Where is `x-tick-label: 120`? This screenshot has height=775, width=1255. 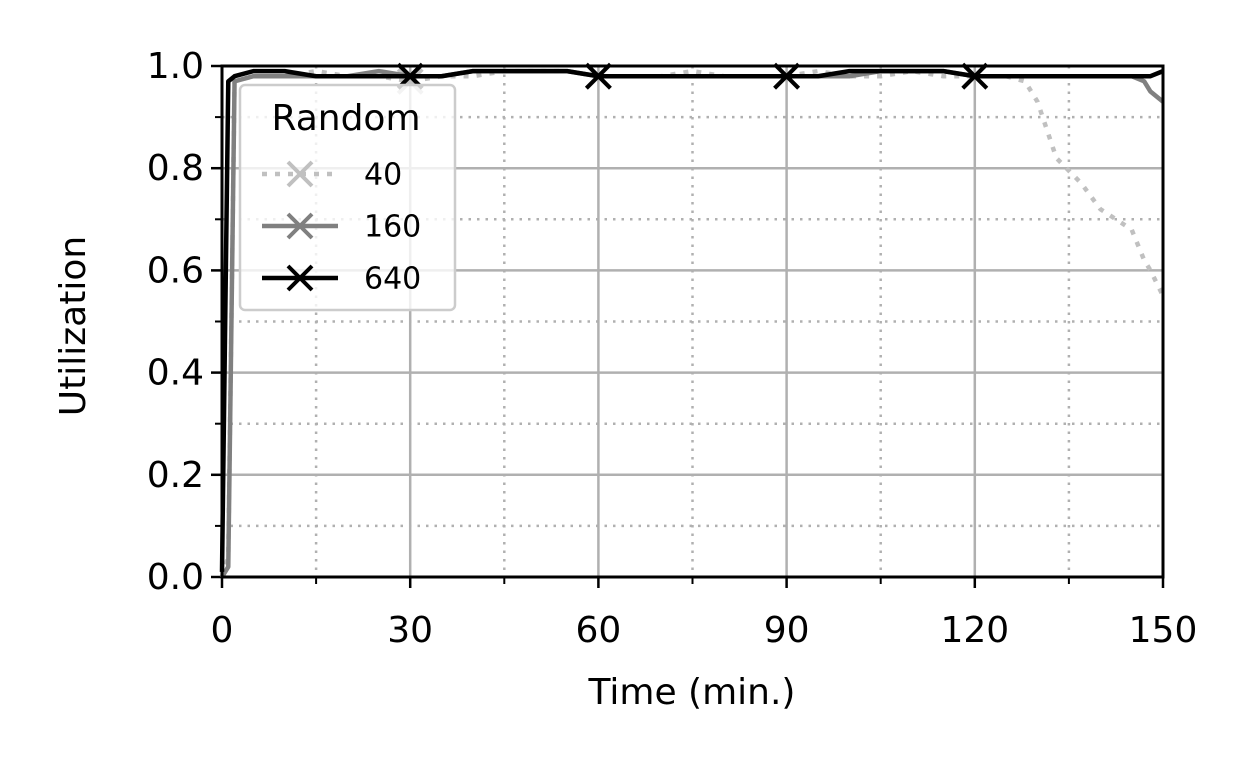
x-tick-label: 120 is located at coordinates (974, 630).